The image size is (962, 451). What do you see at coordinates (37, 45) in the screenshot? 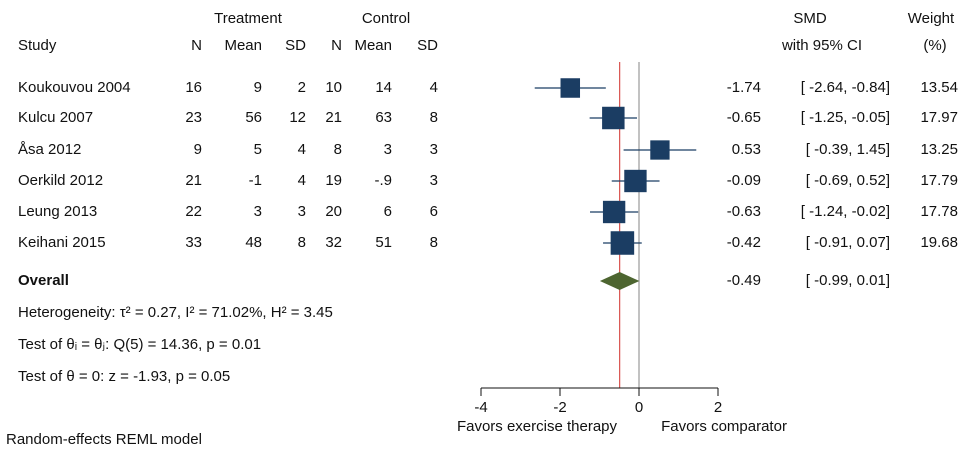
I see `column-header: Study` at bounding box center [37, 45].